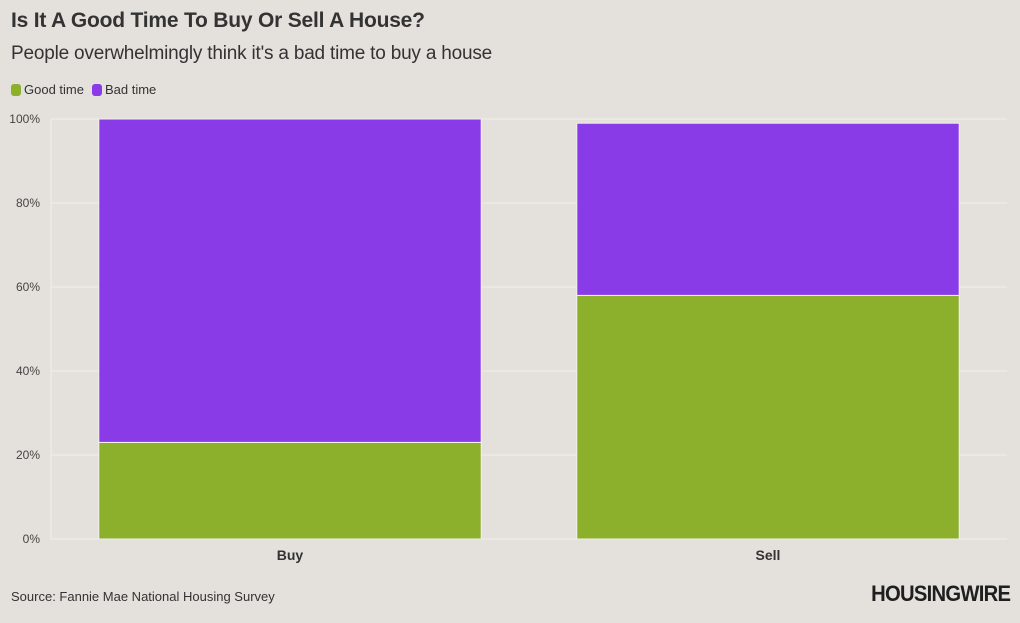 This screenshot has height=623, width=1020. Describe the element at coordinates (87, 89) in the screenshot. I see `legend: Good time Bad time` at that location.